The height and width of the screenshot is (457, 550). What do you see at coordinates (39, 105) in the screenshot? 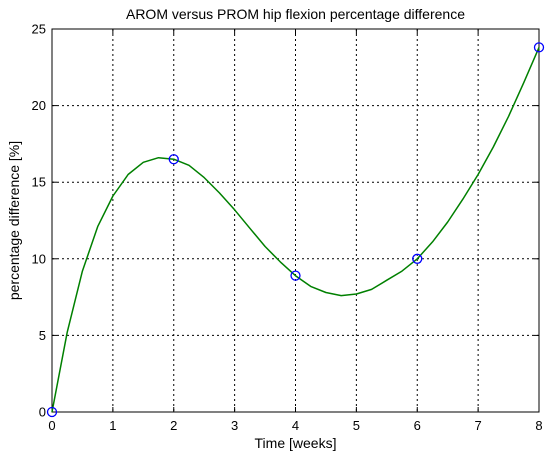
I see `y-tick-label: 20` at bounding box center [39, 105].